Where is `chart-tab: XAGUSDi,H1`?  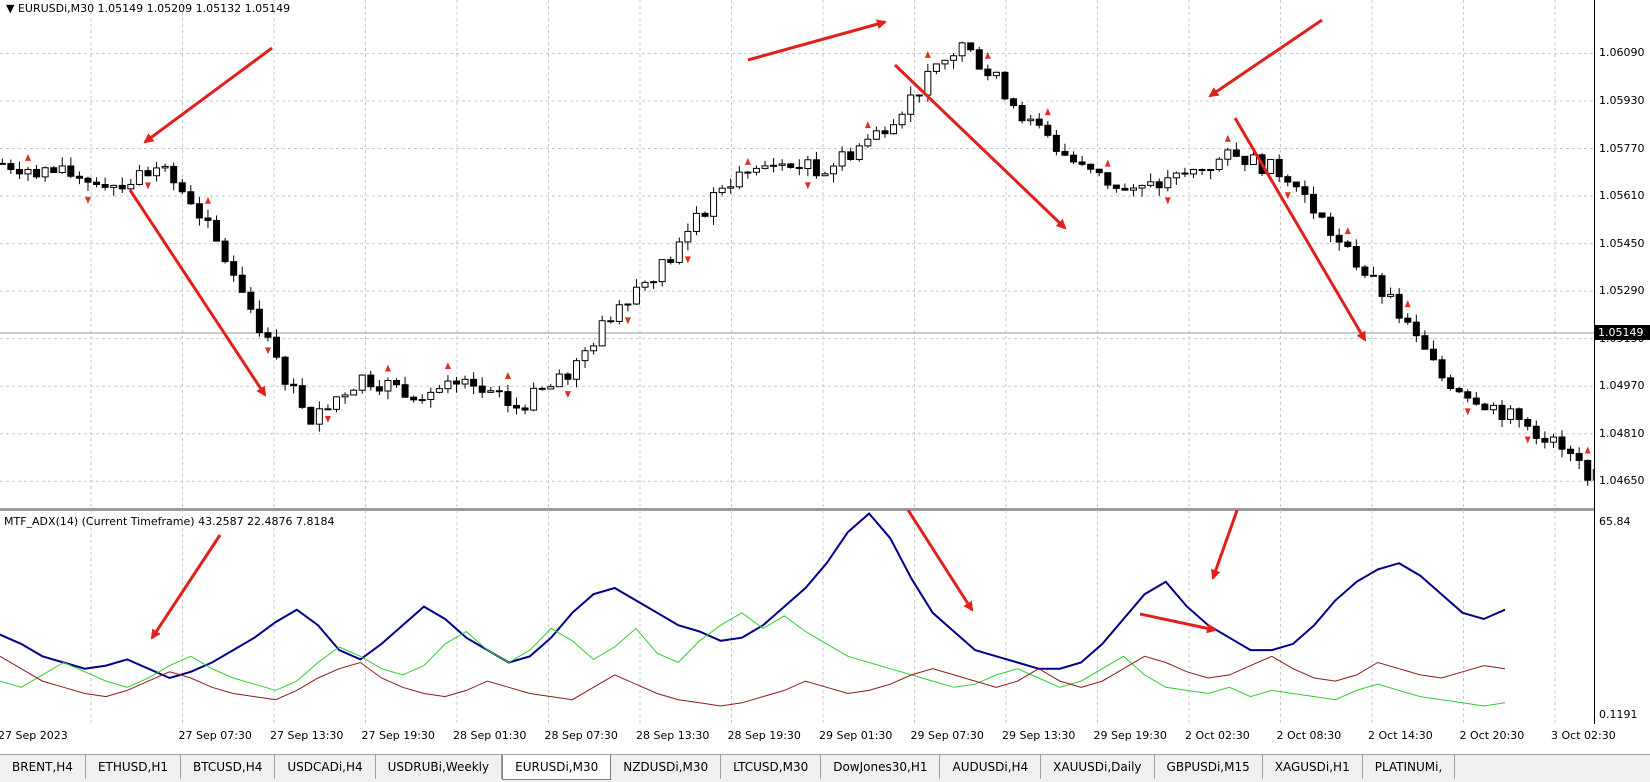
chart-tab: XAGUSDi,H1 is located at coordinates (1313, 767).